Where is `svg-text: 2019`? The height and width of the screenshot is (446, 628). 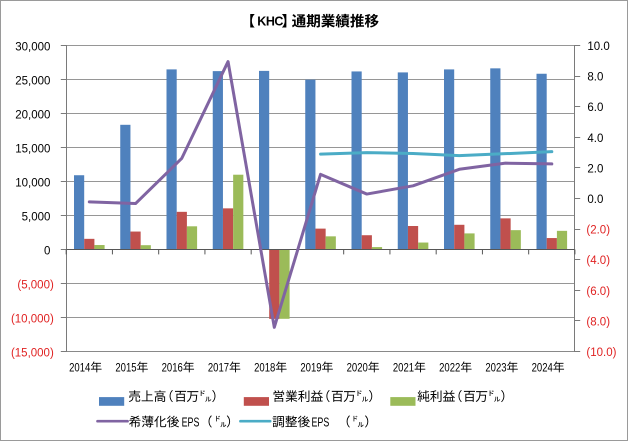
svg-text: 2019 is located at coordinates (310, 367).